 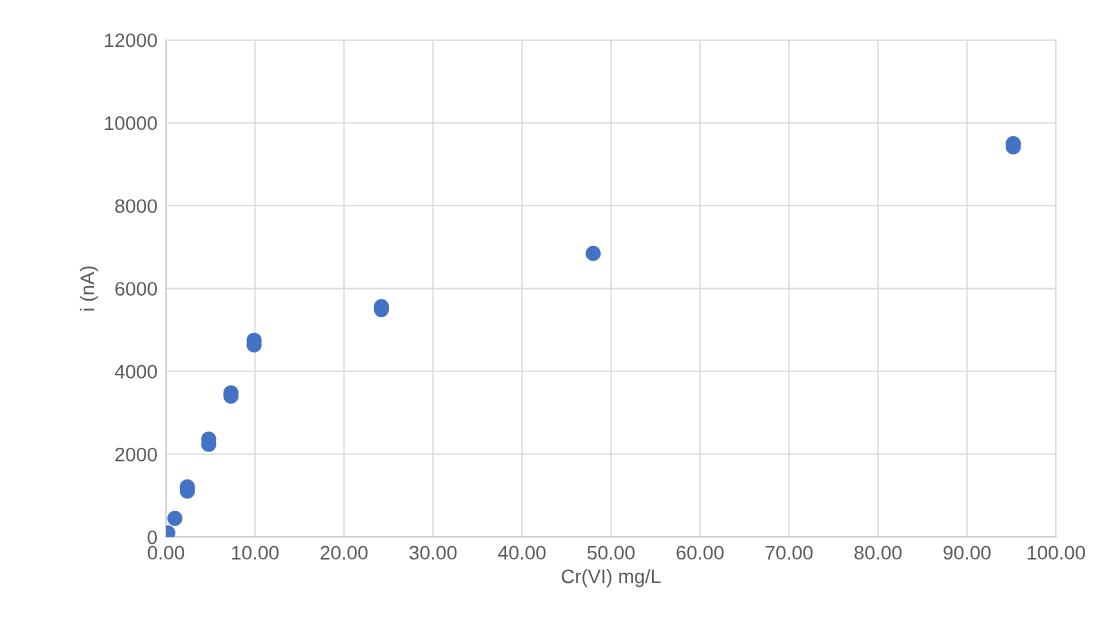 What do you see at coordinates (89, 288) in the screenshot?
I see `y-axis-title: i (nA)` at bounding box center [89, 288].